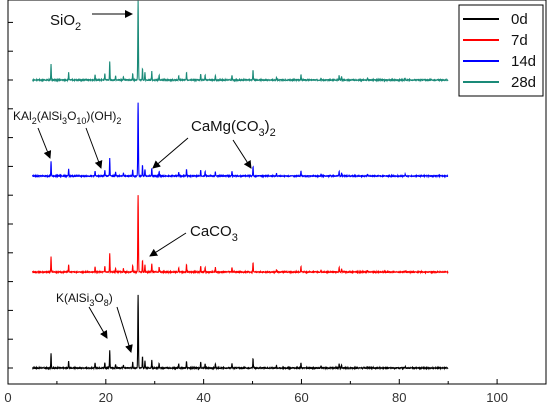  I want to click on kal2-part-3: 3, so click(64, 121).